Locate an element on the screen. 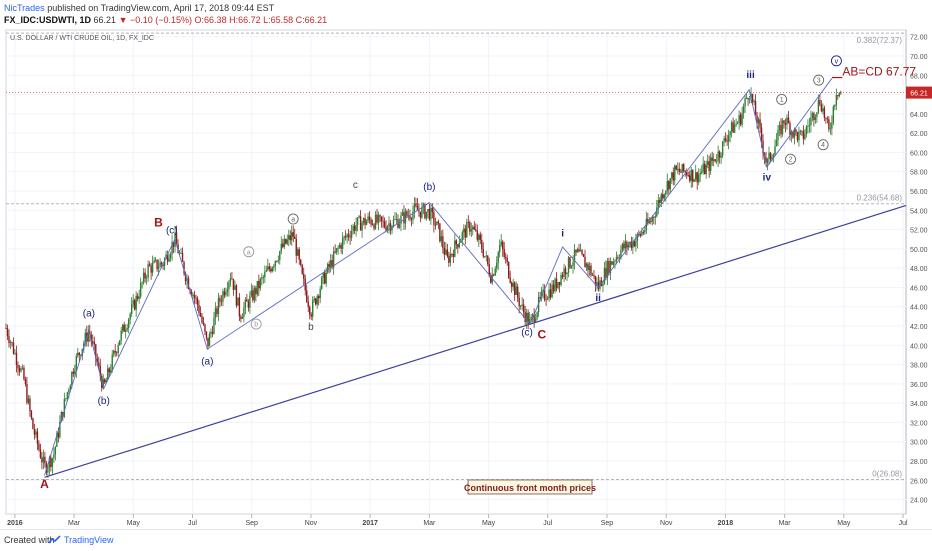  x-tick-label: 2017 is located at coordinates (370, 523).